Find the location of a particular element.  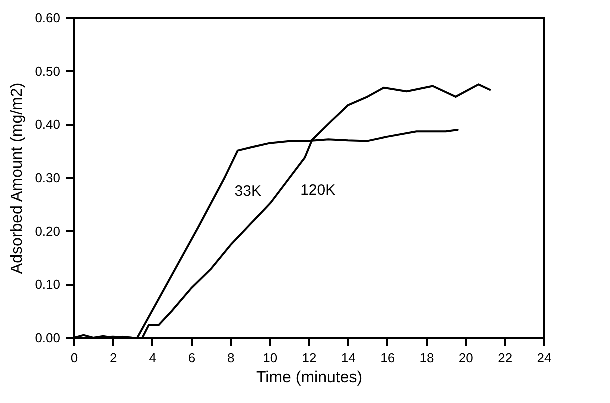

series-label: 33K is located at coordinates (248, 191).